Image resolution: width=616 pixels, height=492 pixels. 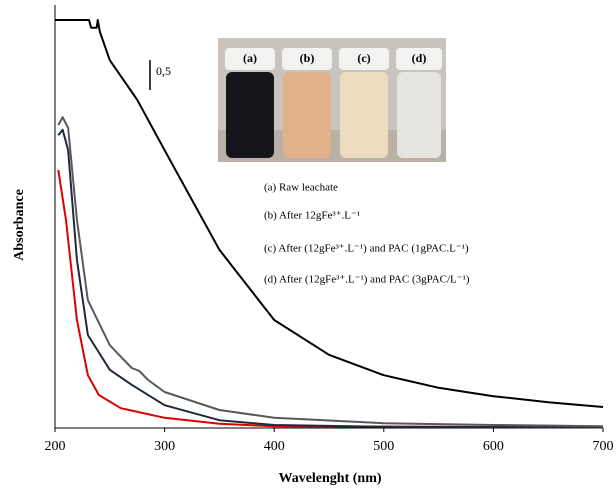 What do you see at coordinates (332, 100) in the screenshot?
I see `photo` at bounding box center [332, 100].